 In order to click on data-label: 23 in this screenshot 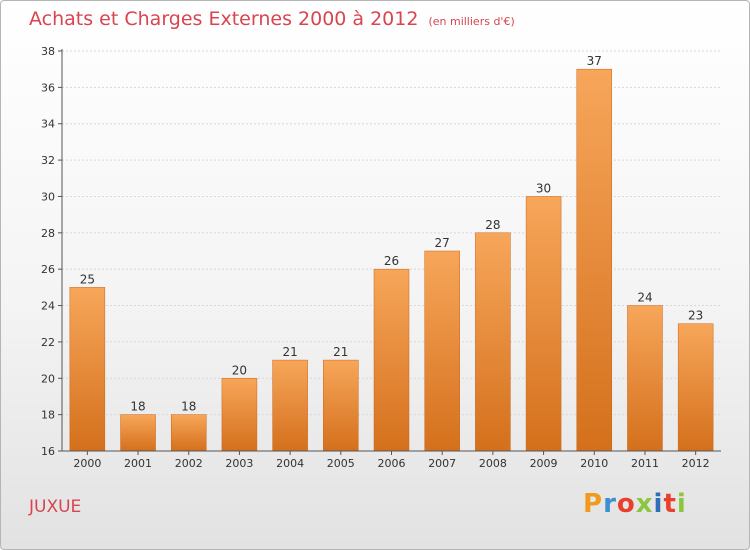, I will do `click(695, 316)`.